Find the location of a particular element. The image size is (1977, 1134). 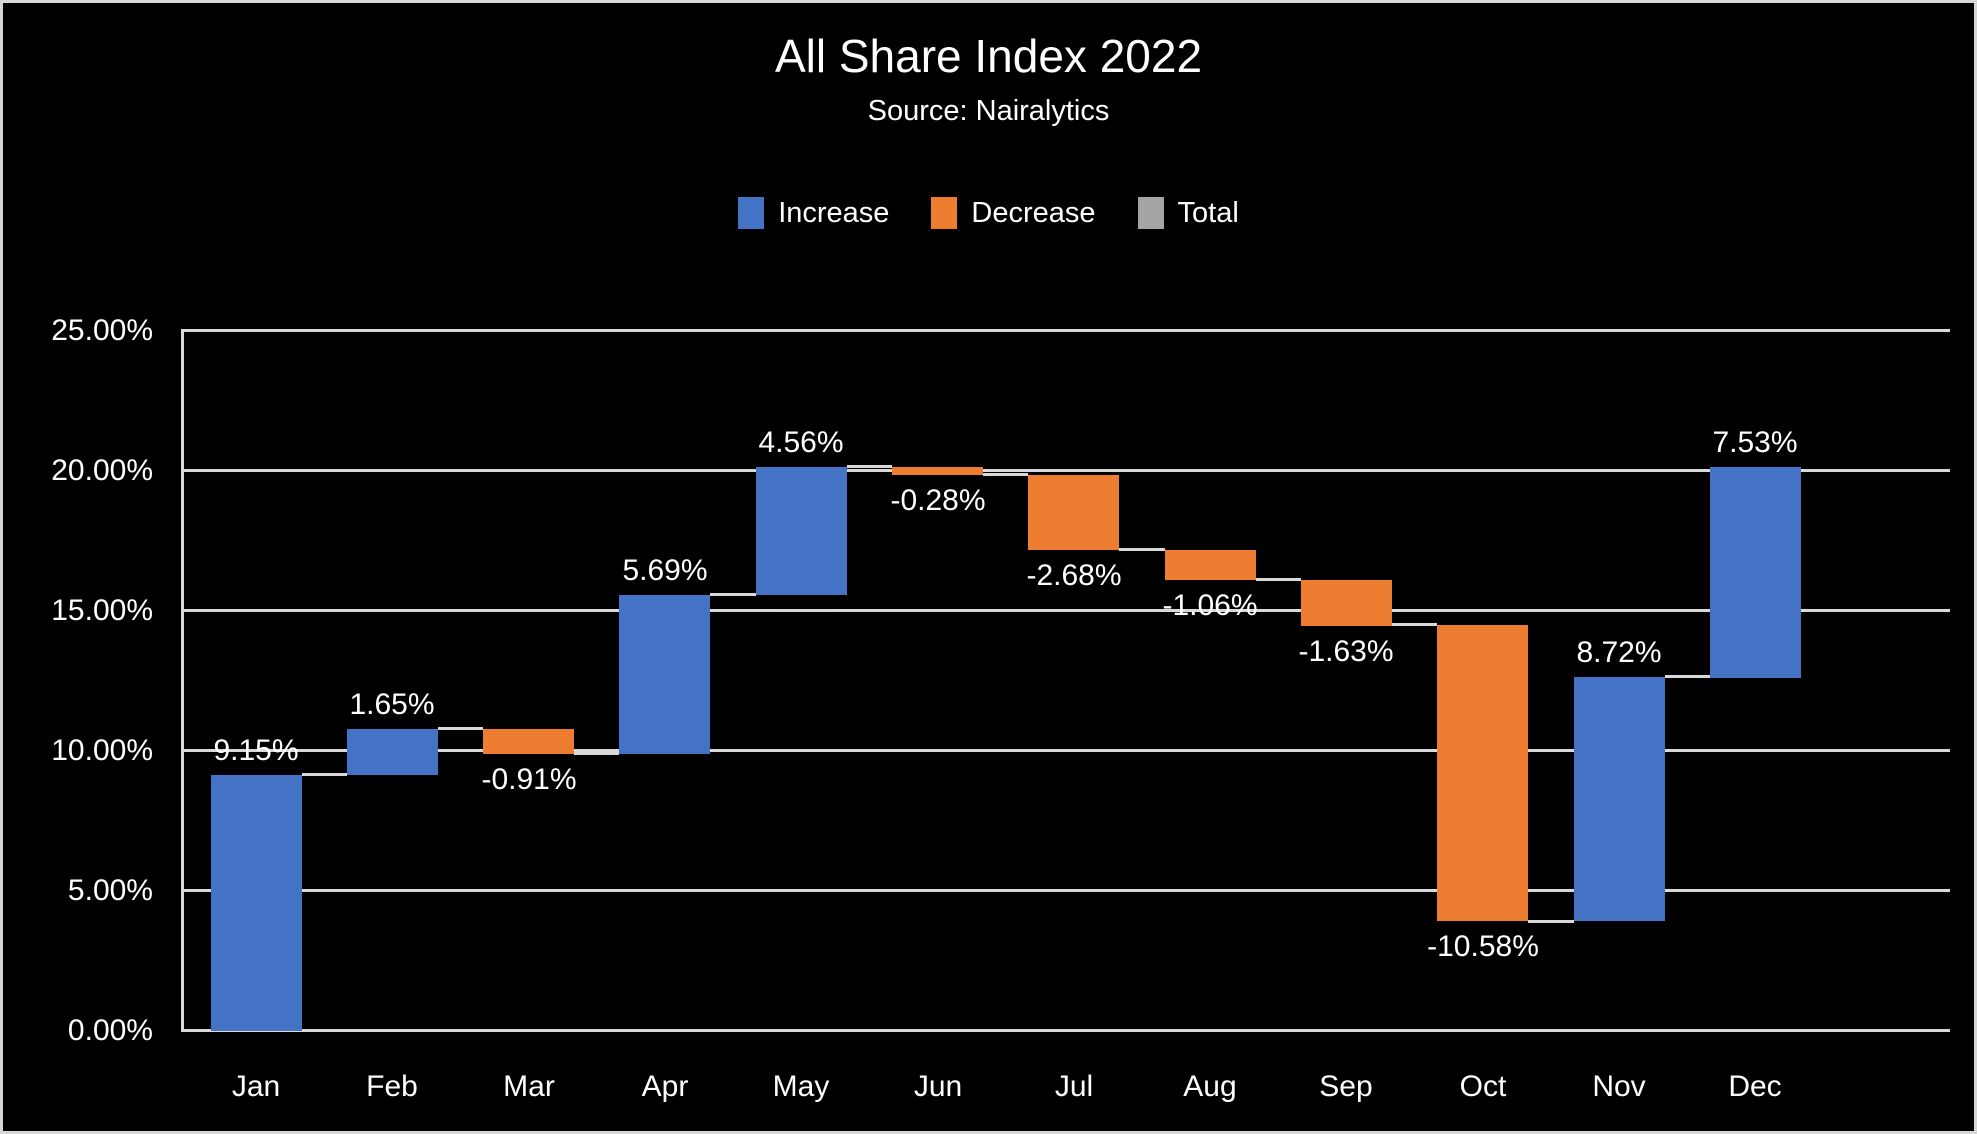

bar-sep is located at coordinates (1346, 603).